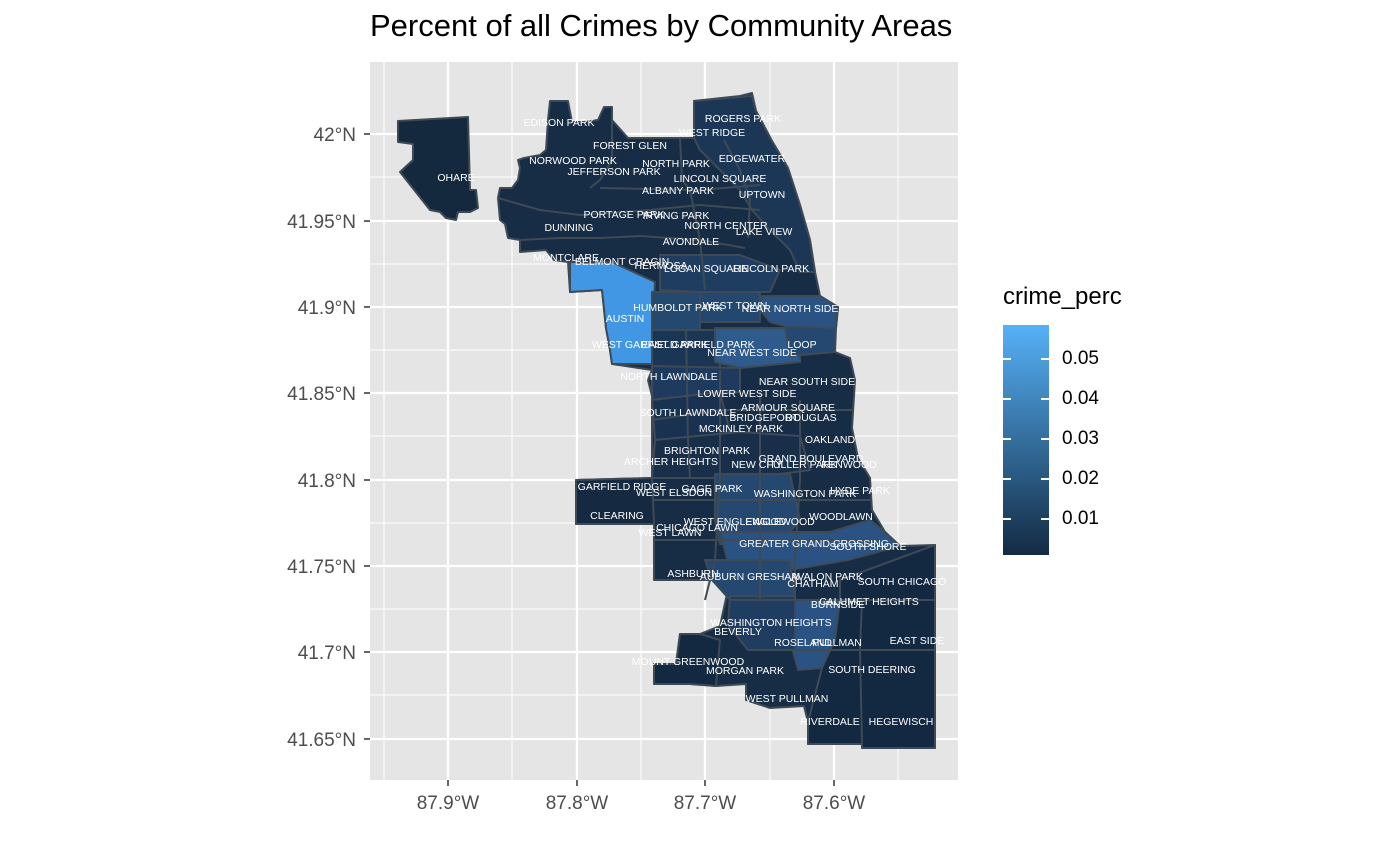 The image size is (1400, 865). What do you see at coordinates (788, 408) in the screenshot?
I see `area-label: ARMOUR SQUARE` at bounding box center [788, 408].